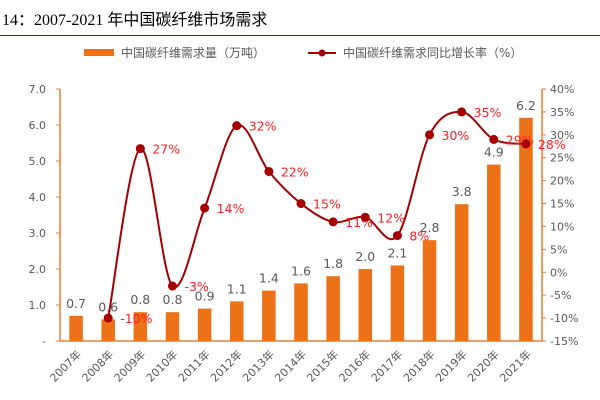 This screenshot has height=400, width=600. I want to click on bar-data-label: 6.2, so click(526, 105).